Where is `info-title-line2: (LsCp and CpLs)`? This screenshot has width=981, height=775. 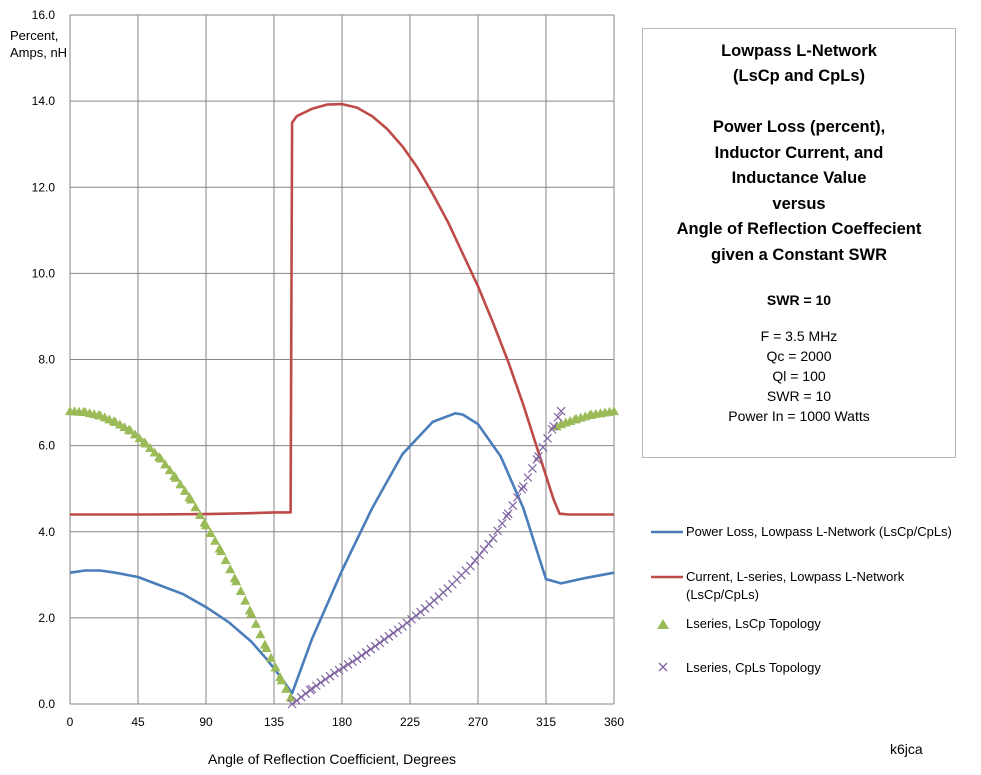 info-title-line2: (LsCp and CpLs) is located at coordinates (799, 76).